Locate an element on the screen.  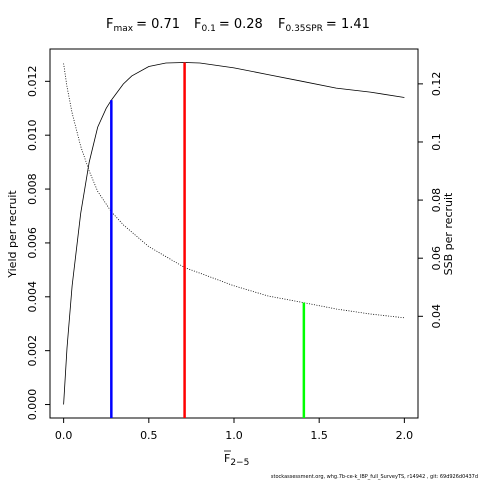
y-axis-left-title: Yield per recruit is located at coordinates (12, 234).